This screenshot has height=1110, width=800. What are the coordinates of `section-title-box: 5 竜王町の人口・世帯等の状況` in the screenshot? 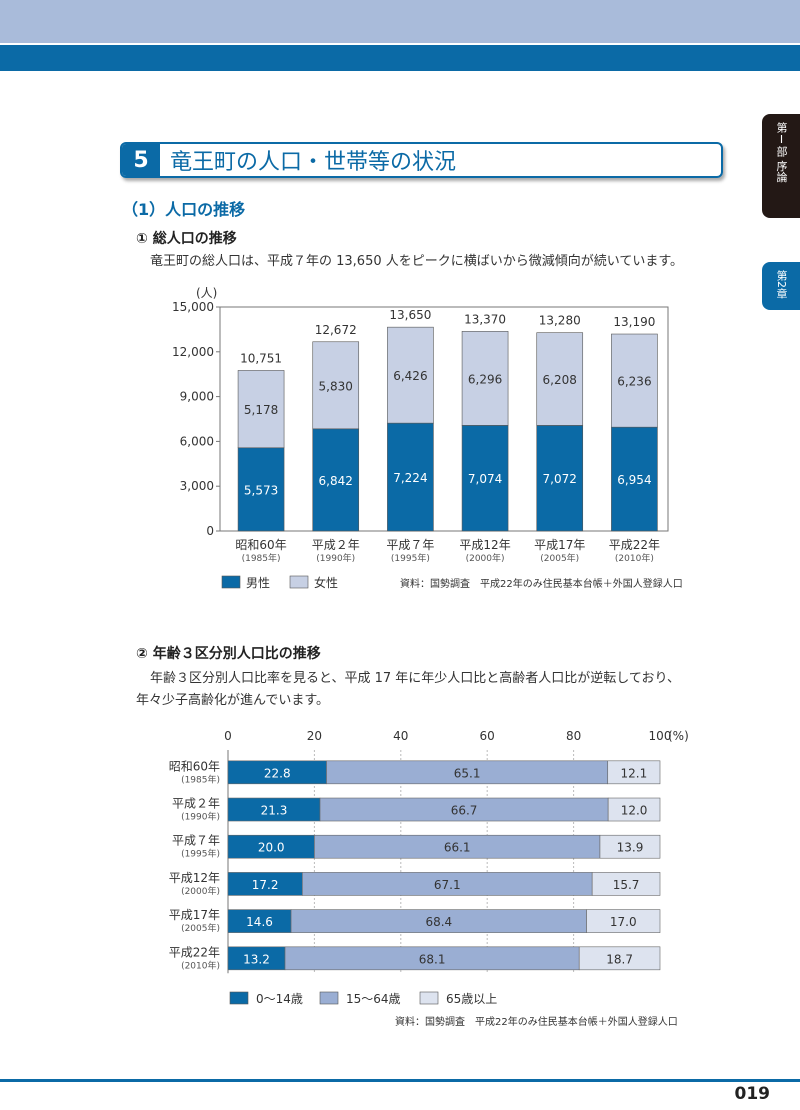 It's located at (421, 160).